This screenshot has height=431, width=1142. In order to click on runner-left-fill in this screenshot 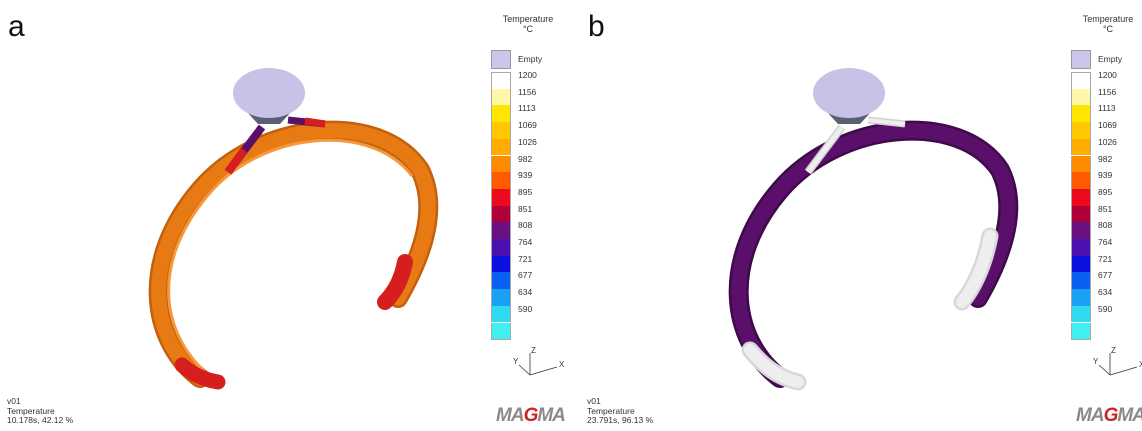, I will do `click(825, 149)`.